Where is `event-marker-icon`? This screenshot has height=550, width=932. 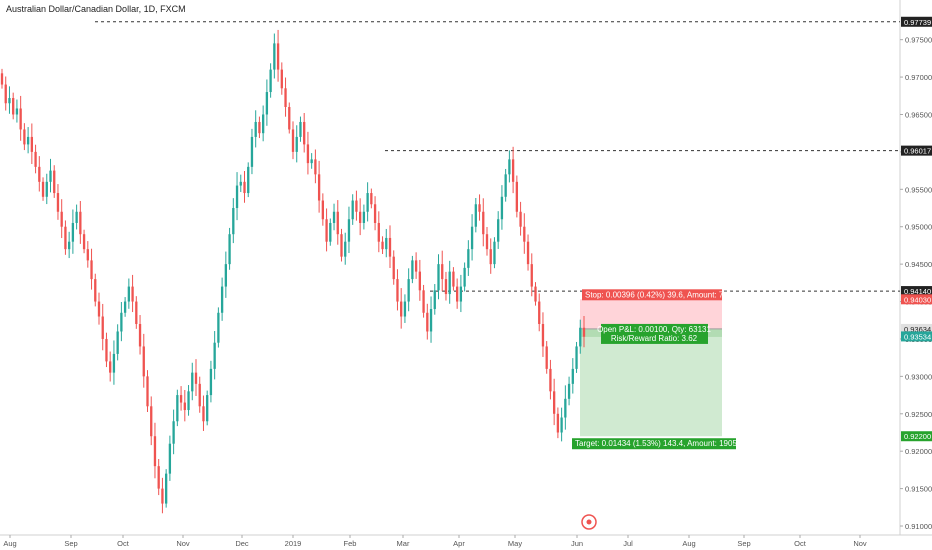
event-marker-icon is located at coordinates (589, 522).